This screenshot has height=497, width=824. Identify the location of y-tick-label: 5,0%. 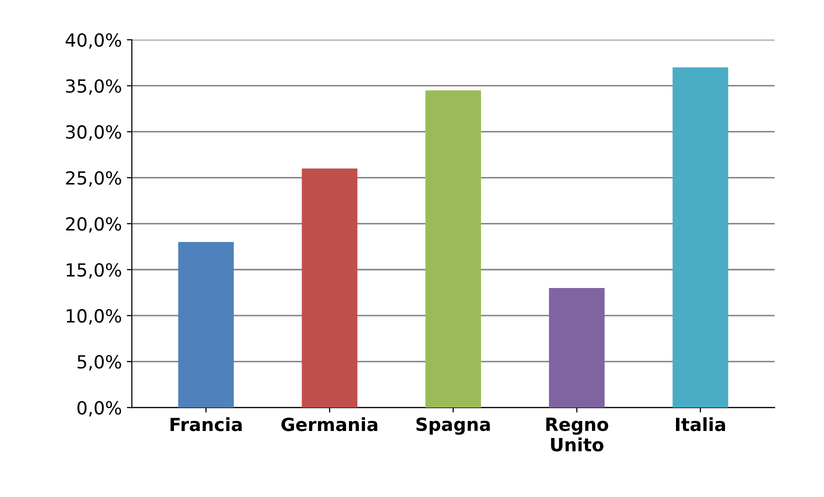
(100, 363).